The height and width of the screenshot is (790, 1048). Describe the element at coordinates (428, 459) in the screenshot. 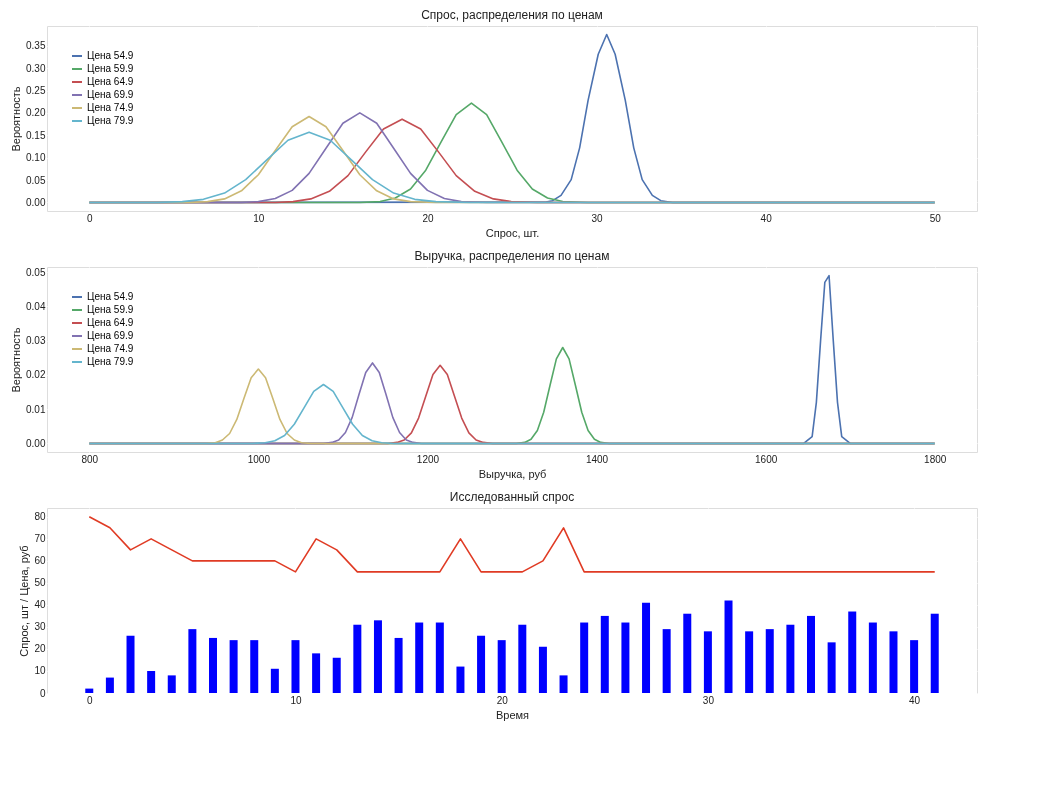

I see `x-tick-label: 1200` at that location.